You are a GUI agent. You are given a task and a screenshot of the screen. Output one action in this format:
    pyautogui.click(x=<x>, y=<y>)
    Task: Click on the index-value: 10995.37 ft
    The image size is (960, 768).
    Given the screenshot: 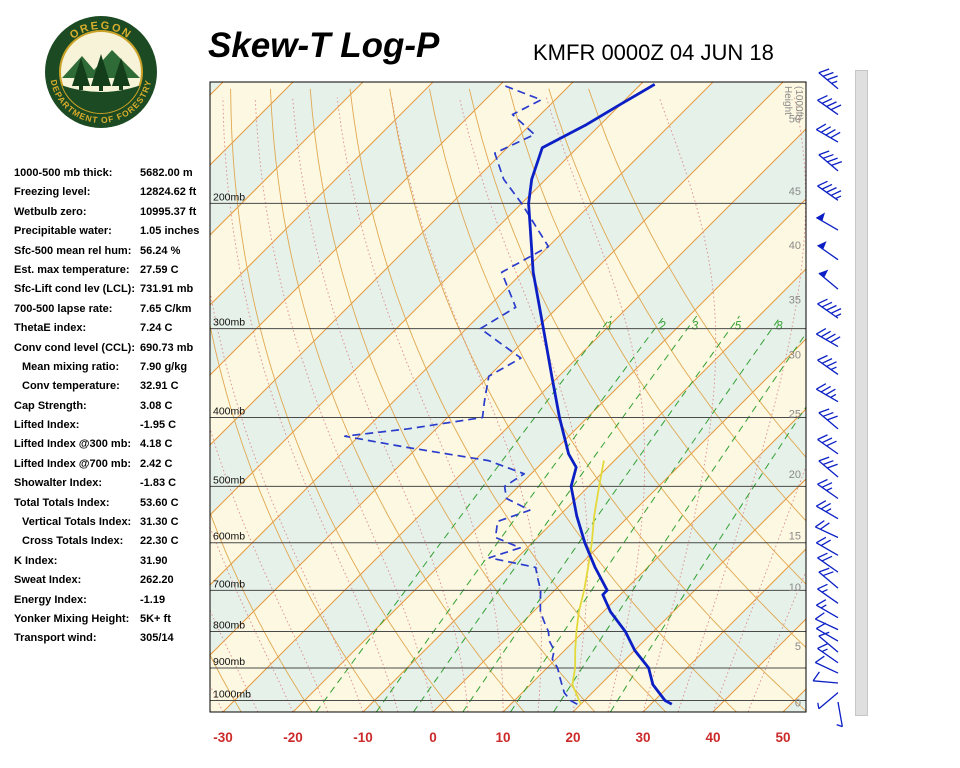 What is the action you would take?
    pyautogui.click(x=168, y=211)
    